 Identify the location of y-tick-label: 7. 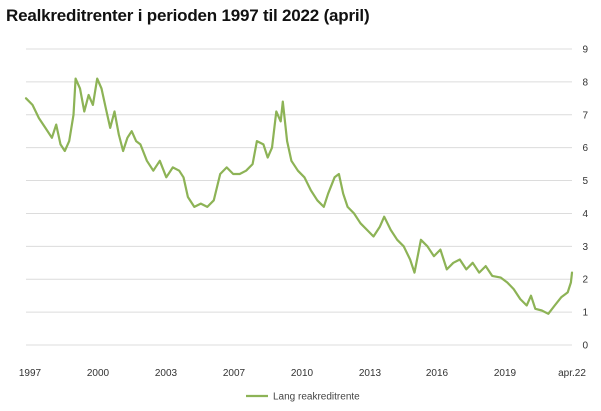
(585, 115).